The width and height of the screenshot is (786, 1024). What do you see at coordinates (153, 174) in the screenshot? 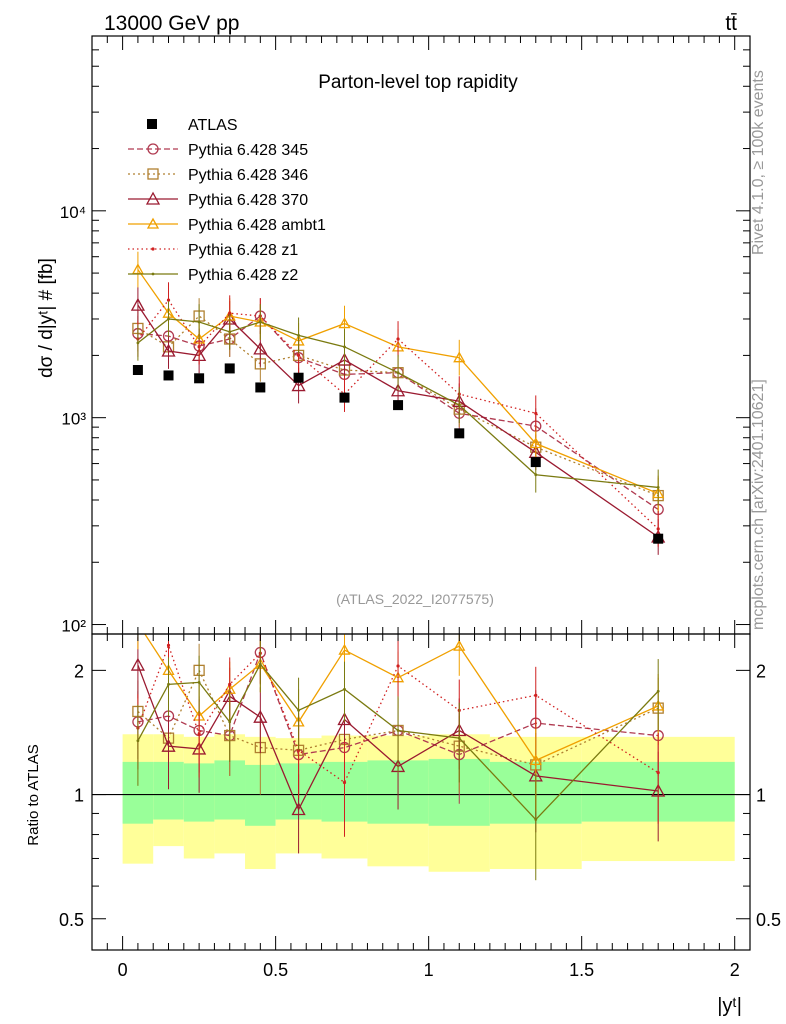
I see `marker-square` at bounding box center [153, 174].